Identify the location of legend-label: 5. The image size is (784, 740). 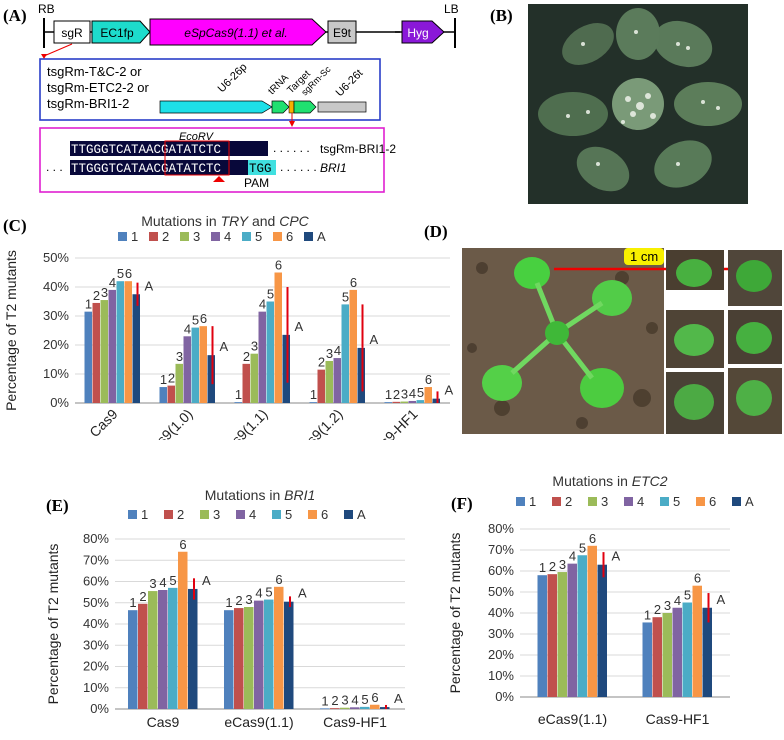
(288, 514).